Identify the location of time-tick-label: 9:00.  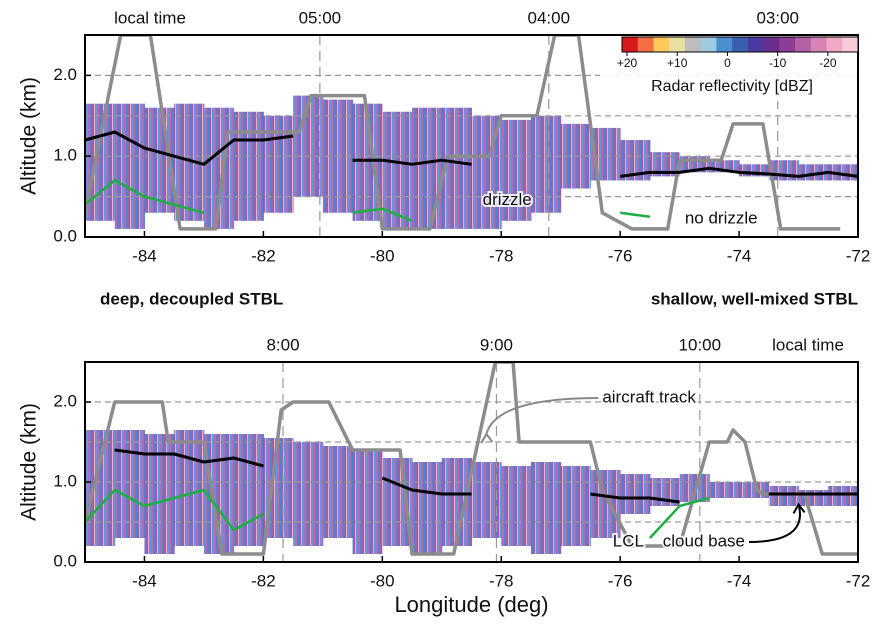
(496, 344).